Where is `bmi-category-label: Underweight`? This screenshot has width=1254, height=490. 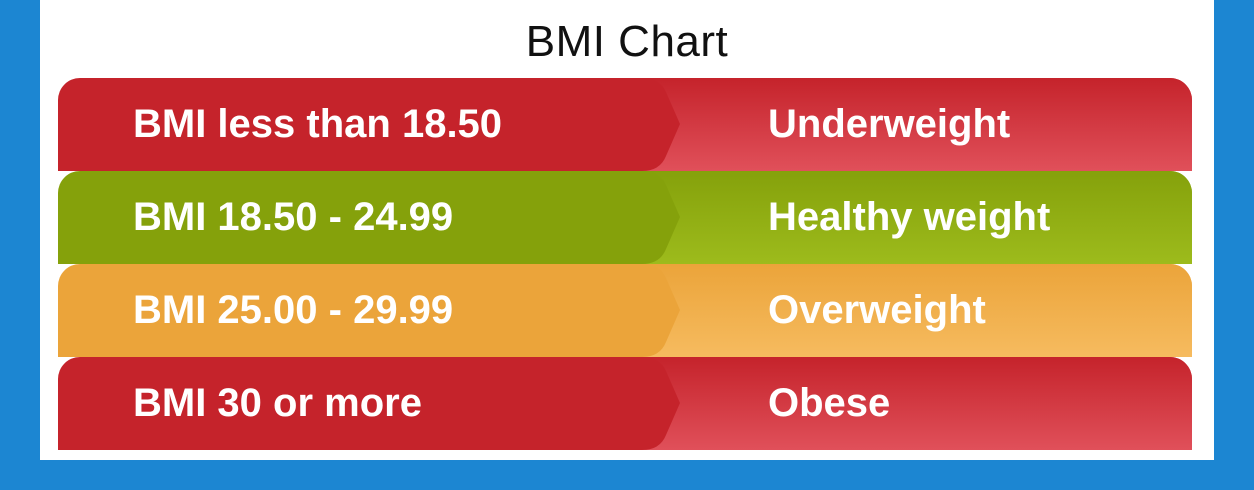 bmi-category-label: Underweight is located at coordinates (889, 124).